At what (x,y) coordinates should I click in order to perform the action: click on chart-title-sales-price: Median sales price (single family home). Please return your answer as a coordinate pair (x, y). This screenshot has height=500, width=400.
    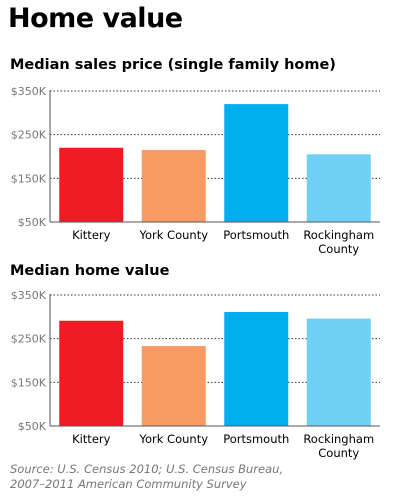
    Looking at the image, I should click on (173, 65).